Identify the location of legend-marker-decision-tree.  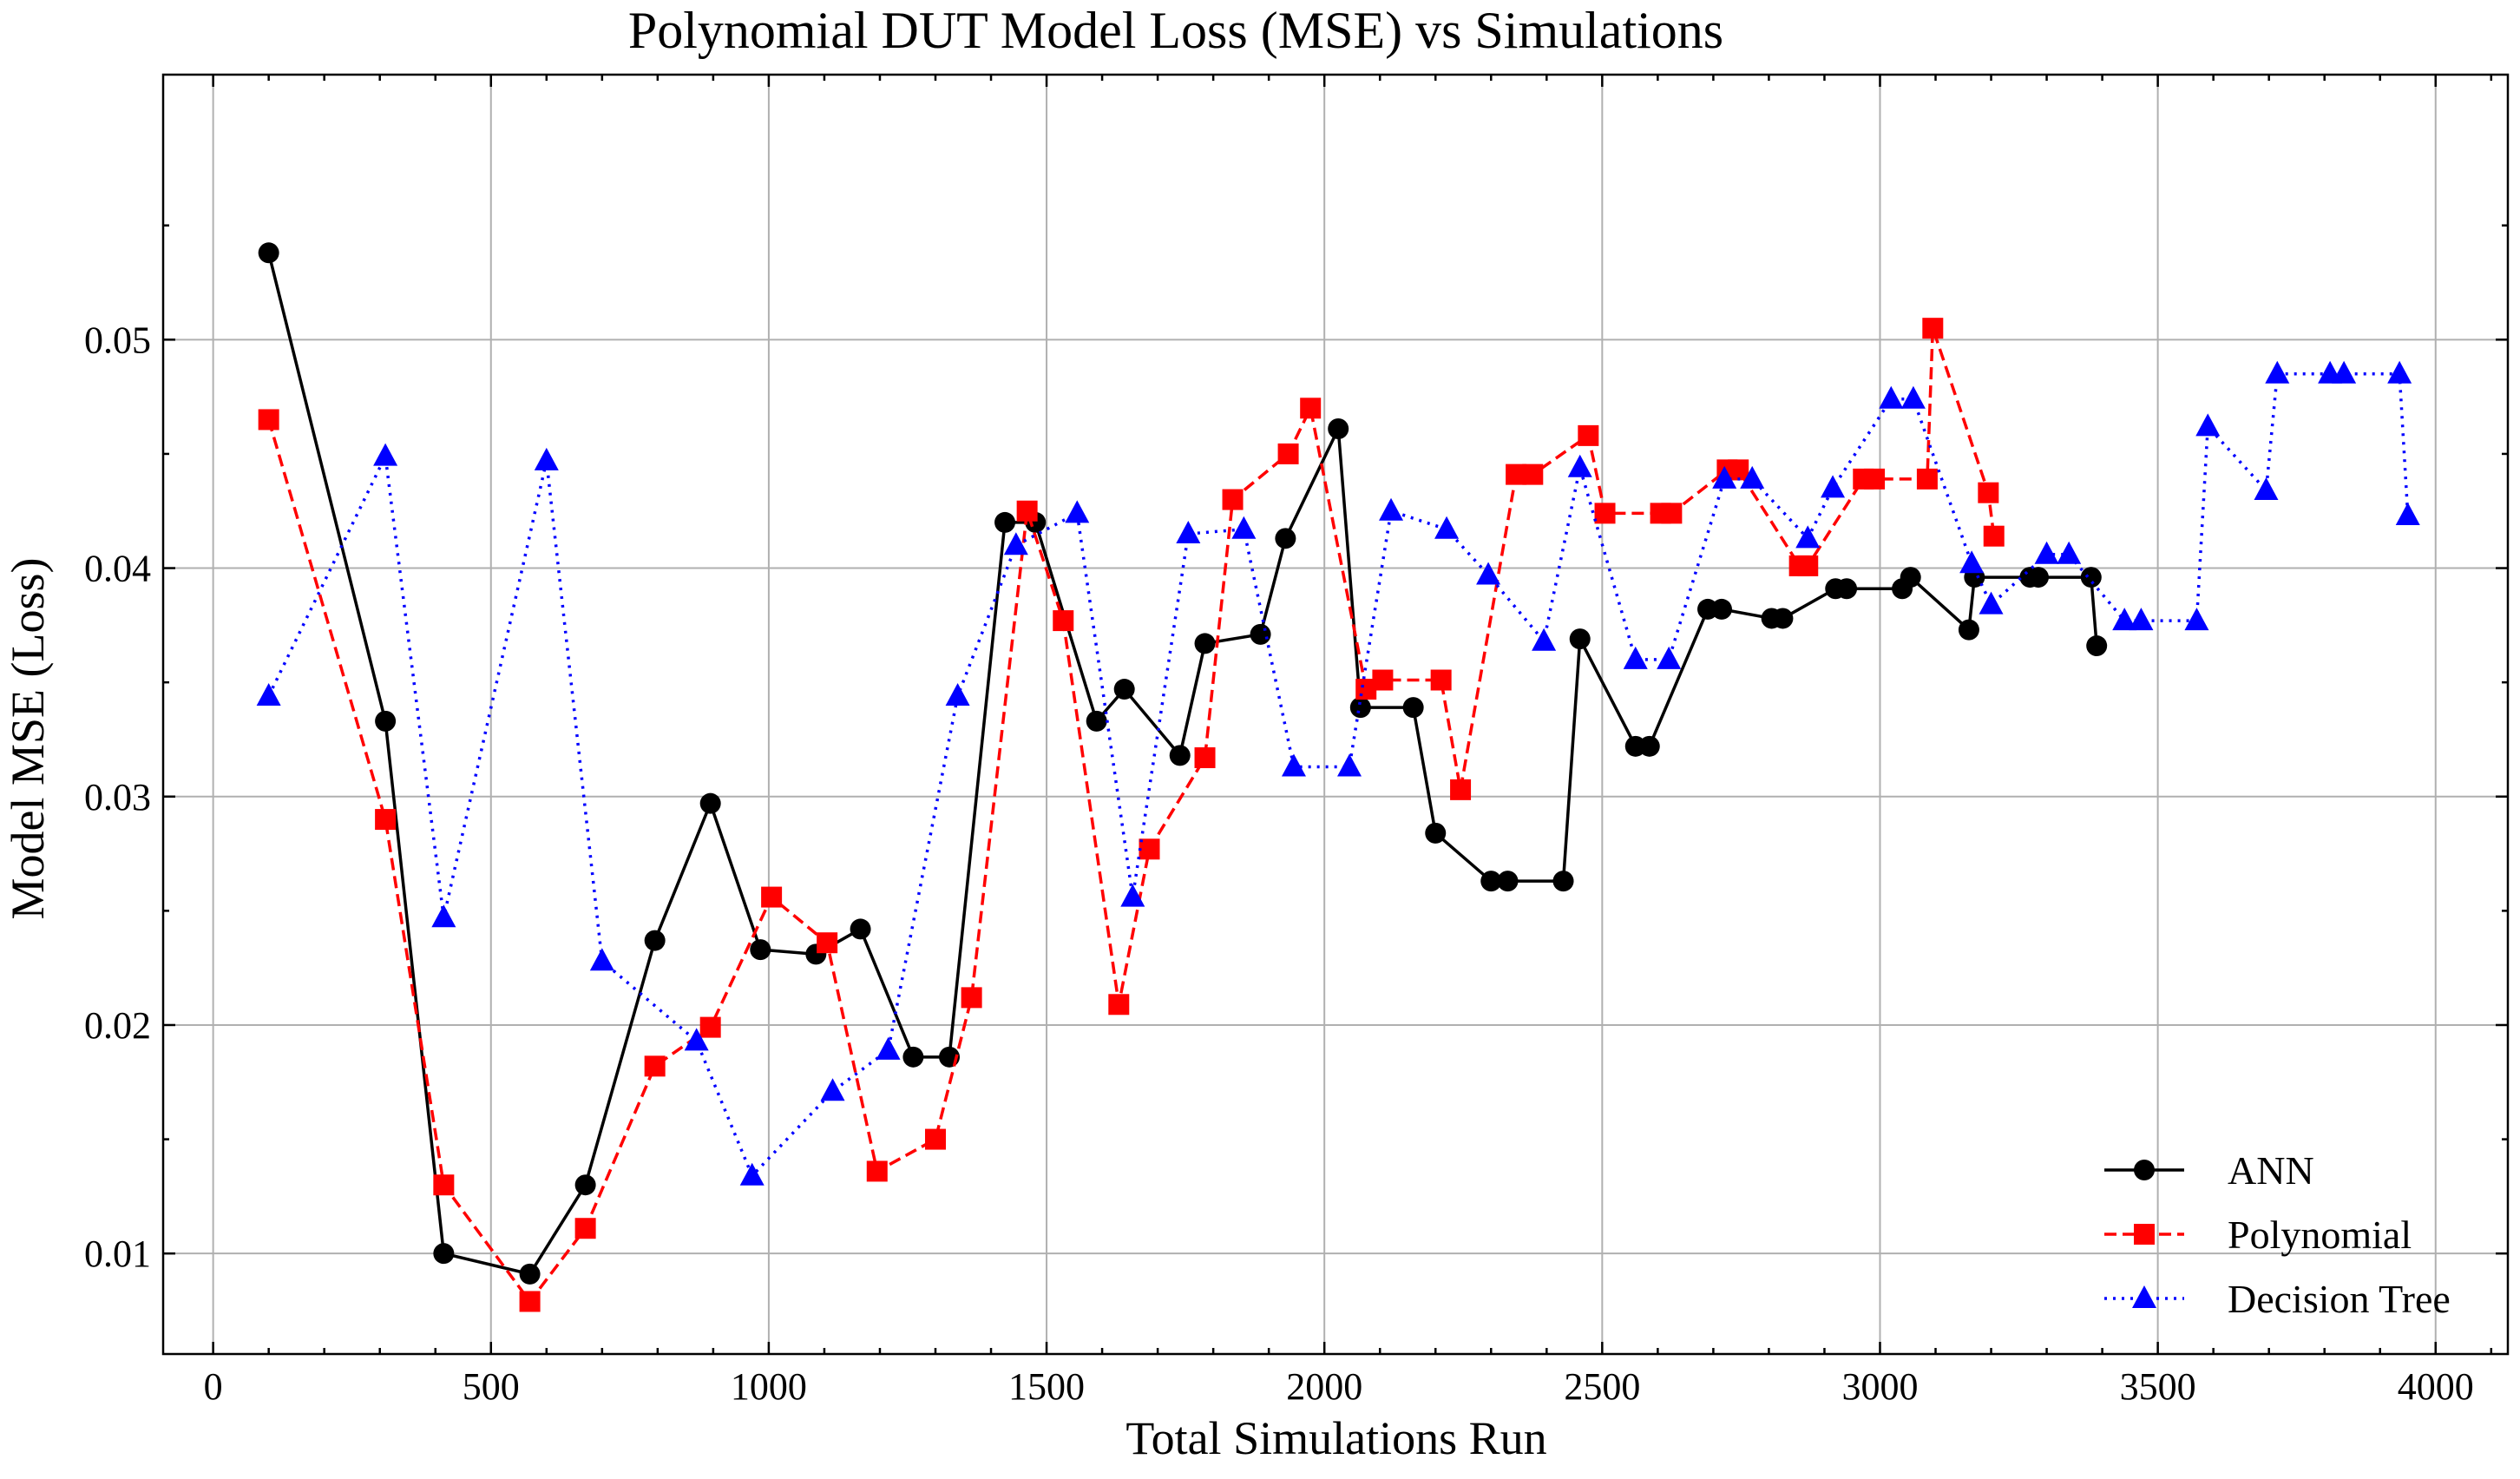
(2144, 1296).